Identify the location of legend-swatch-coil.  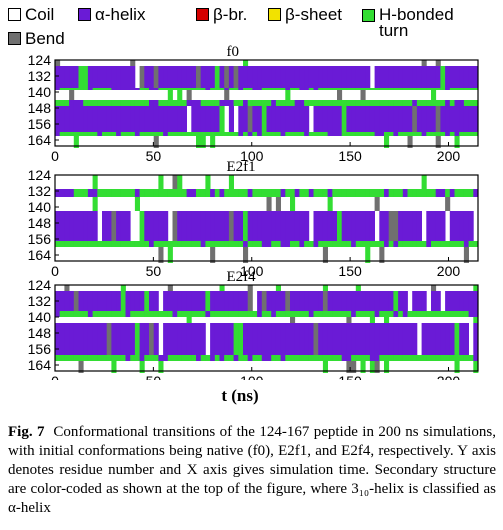
(14, 14).